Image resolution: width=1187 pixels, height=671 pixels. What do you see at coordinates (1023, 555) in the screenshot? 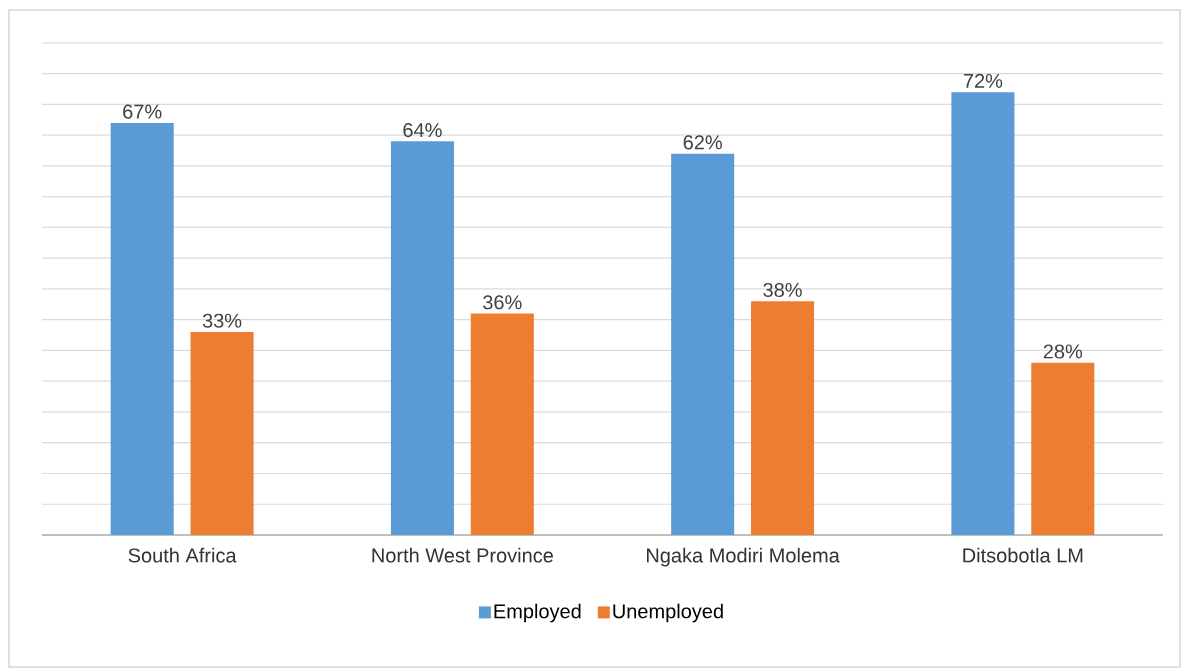
I see `x-tick-label: Ditsobotla LM` at bounding box center [1023, 555].